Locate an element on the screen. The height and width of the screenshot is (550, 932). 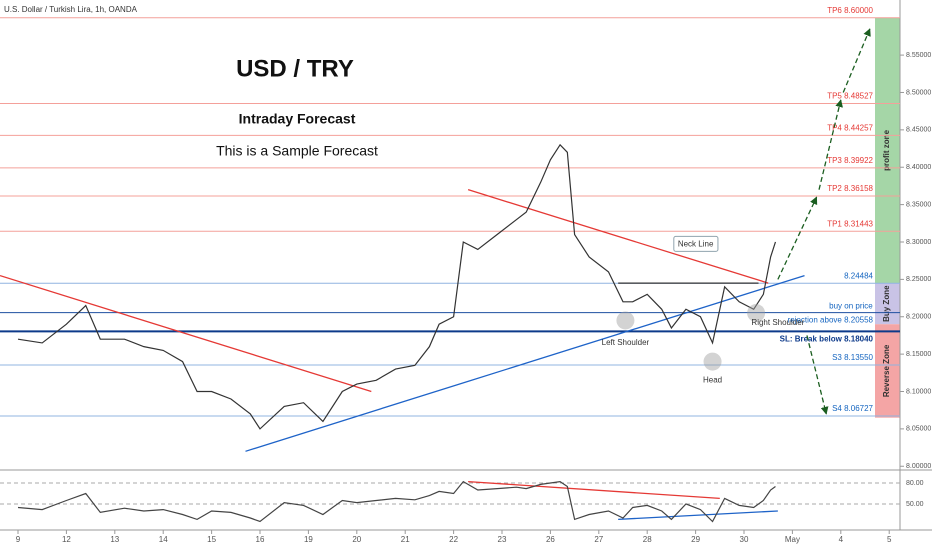
x-tick-label: 30 is located at coordinates (744, 539).